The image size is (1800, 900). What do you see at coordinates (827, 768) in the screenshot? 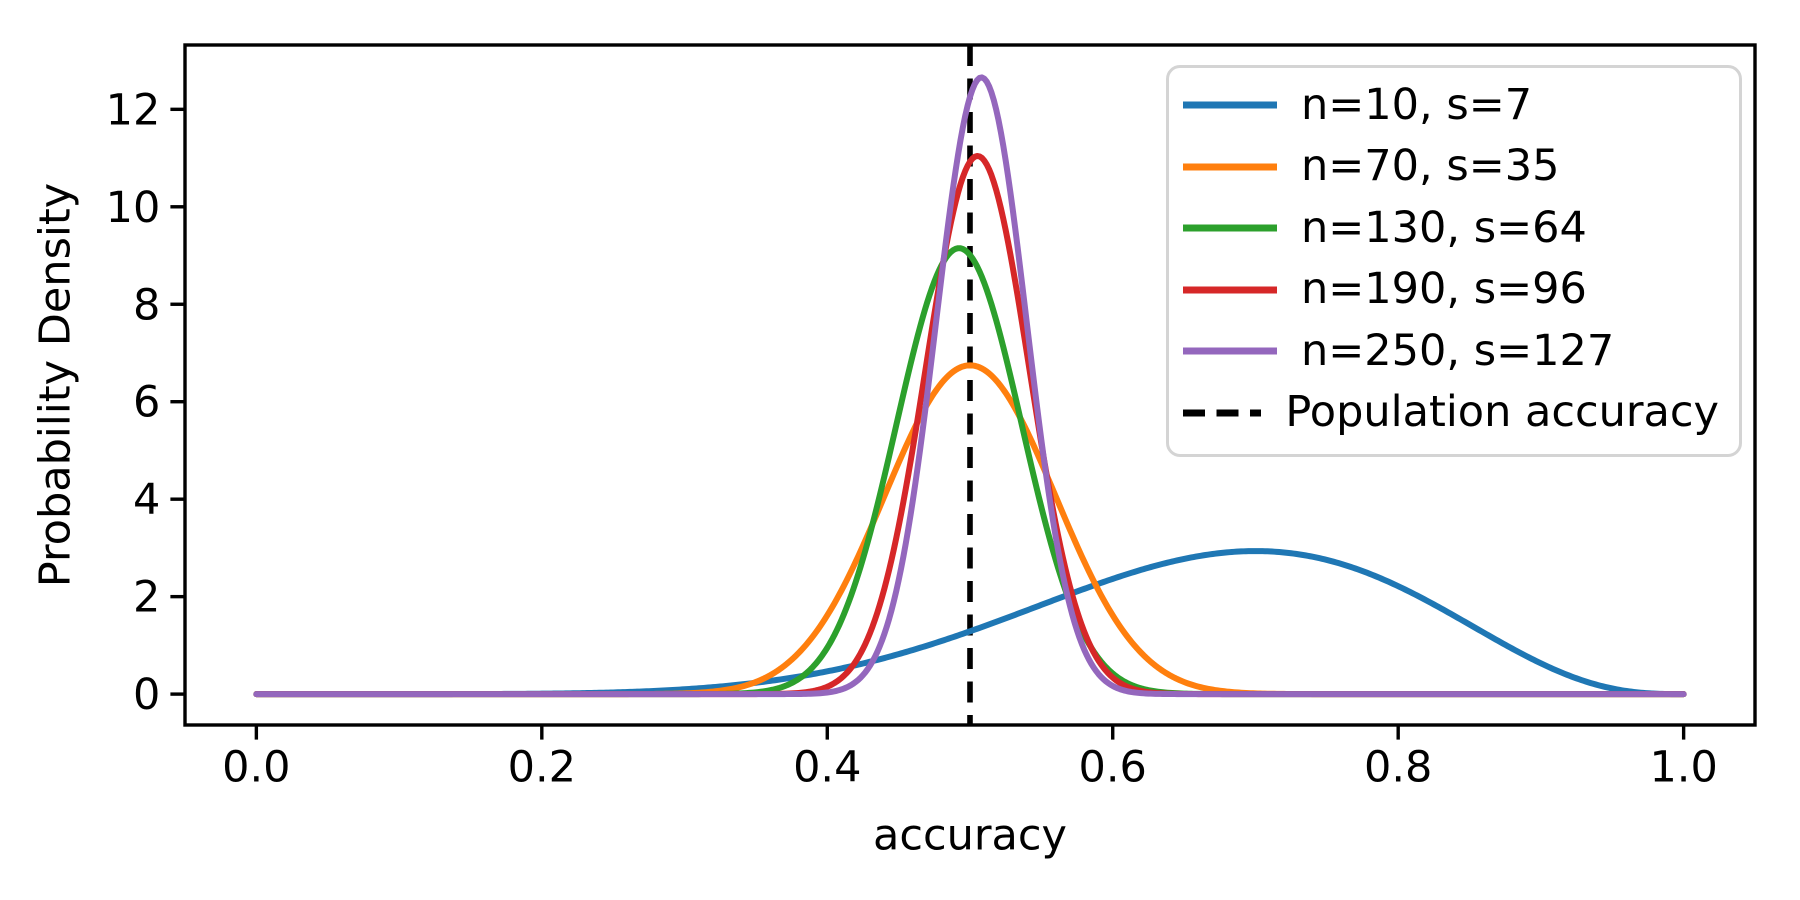
I see `x-tick-label: 0.4` at bounding box center [827, 768].